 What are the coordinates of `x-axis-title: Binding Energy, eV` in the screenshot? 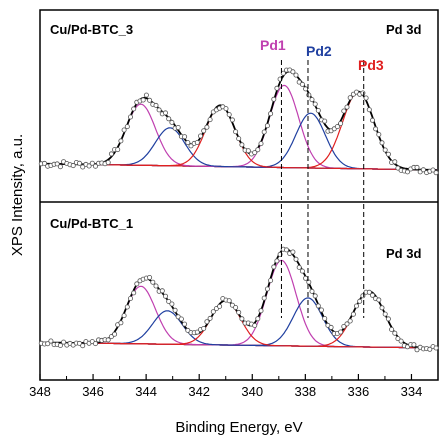 It's located at (238, 427).